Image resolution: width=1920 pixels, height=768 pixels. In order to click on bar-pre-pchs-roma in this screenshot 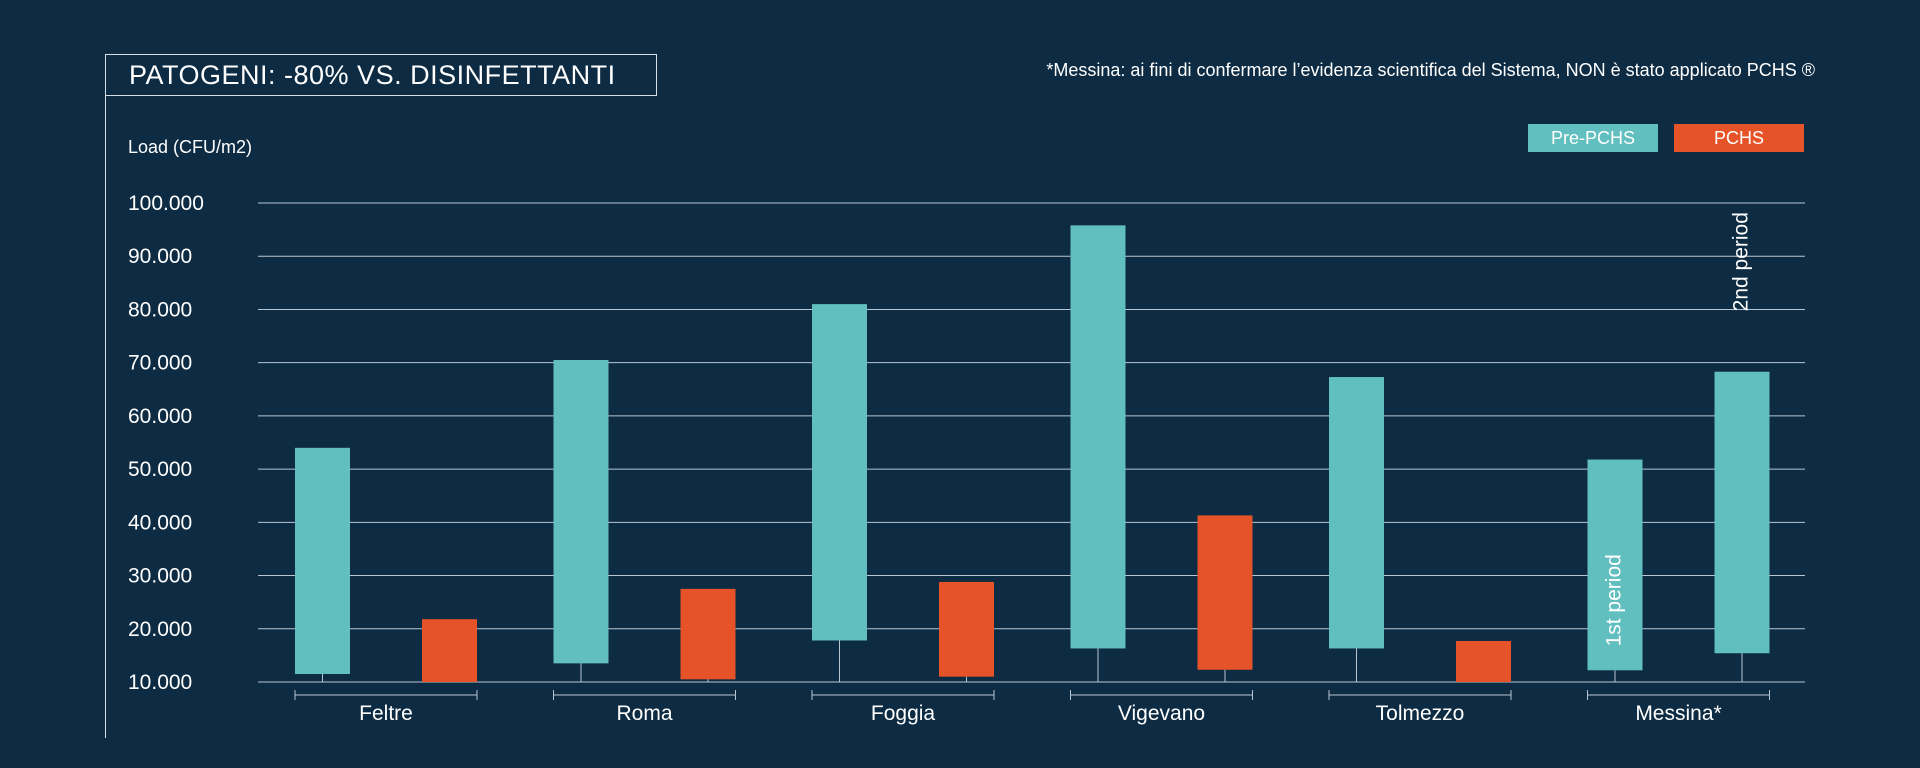, I will do `click(581, 512)`.